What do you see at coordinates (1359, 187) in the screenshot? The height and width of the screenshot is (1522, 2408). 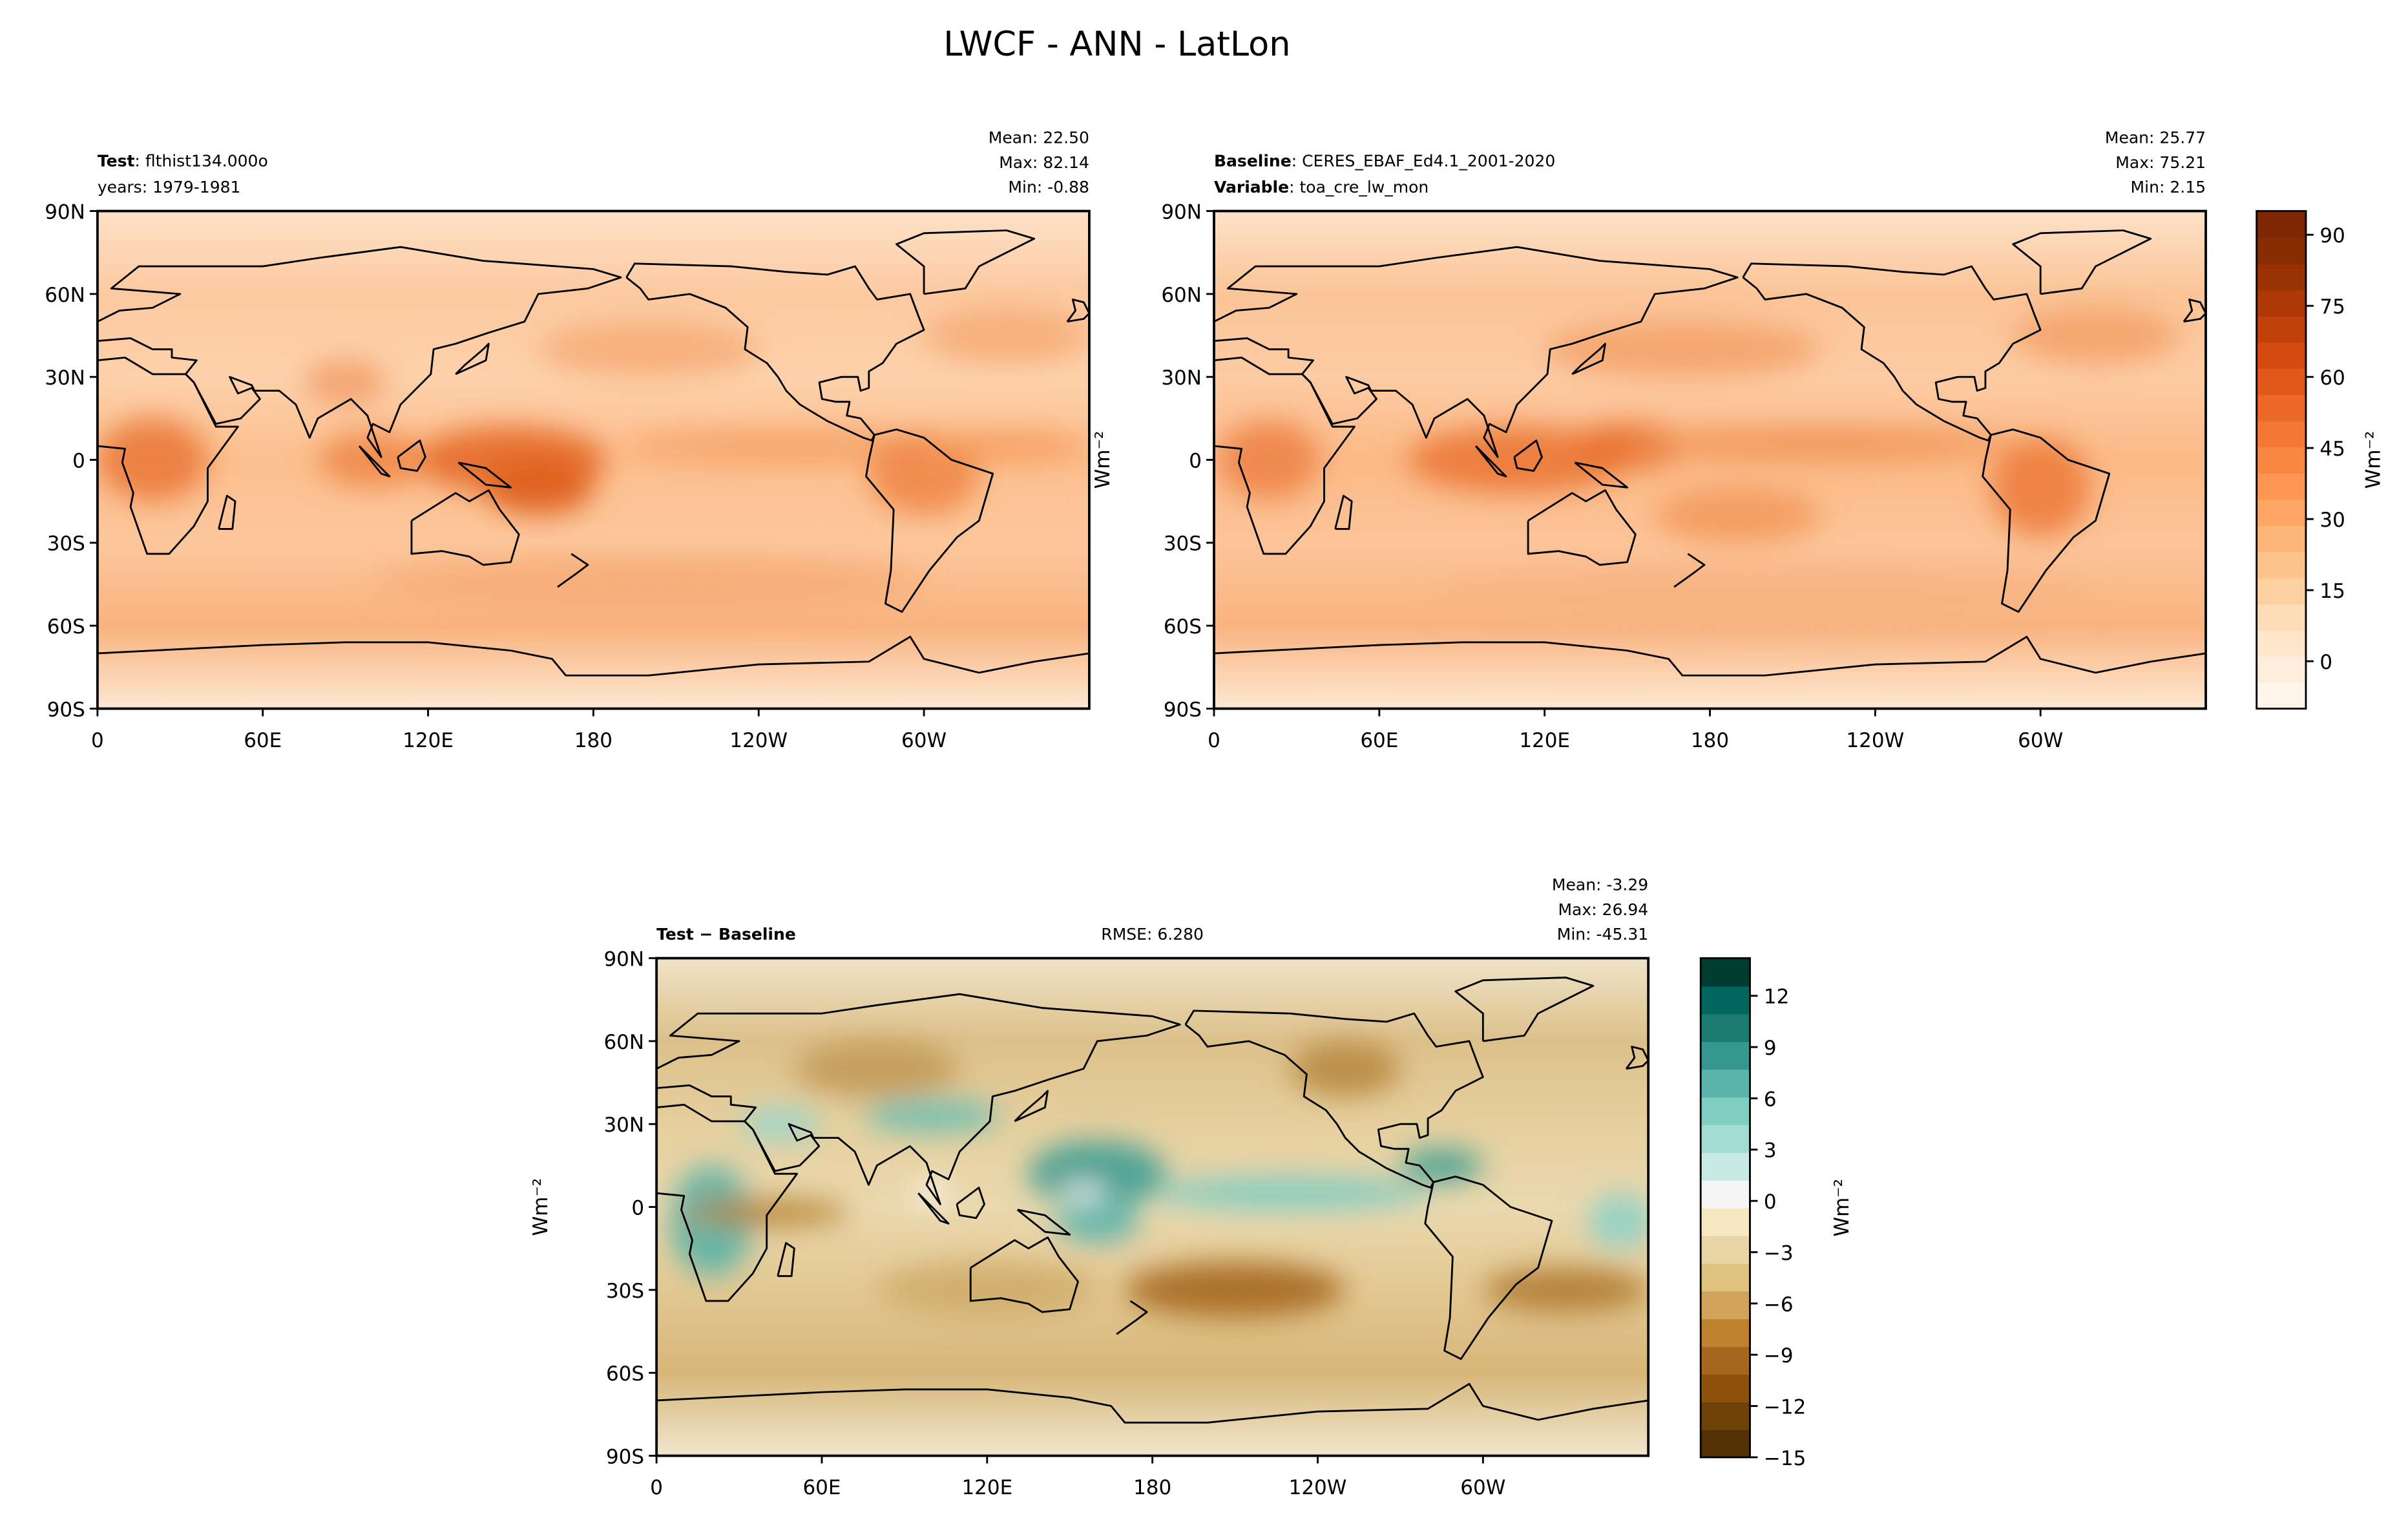 I see `panel-label-2-value: : toa_cre_lw_mon` at bounding box center [1359, 187].